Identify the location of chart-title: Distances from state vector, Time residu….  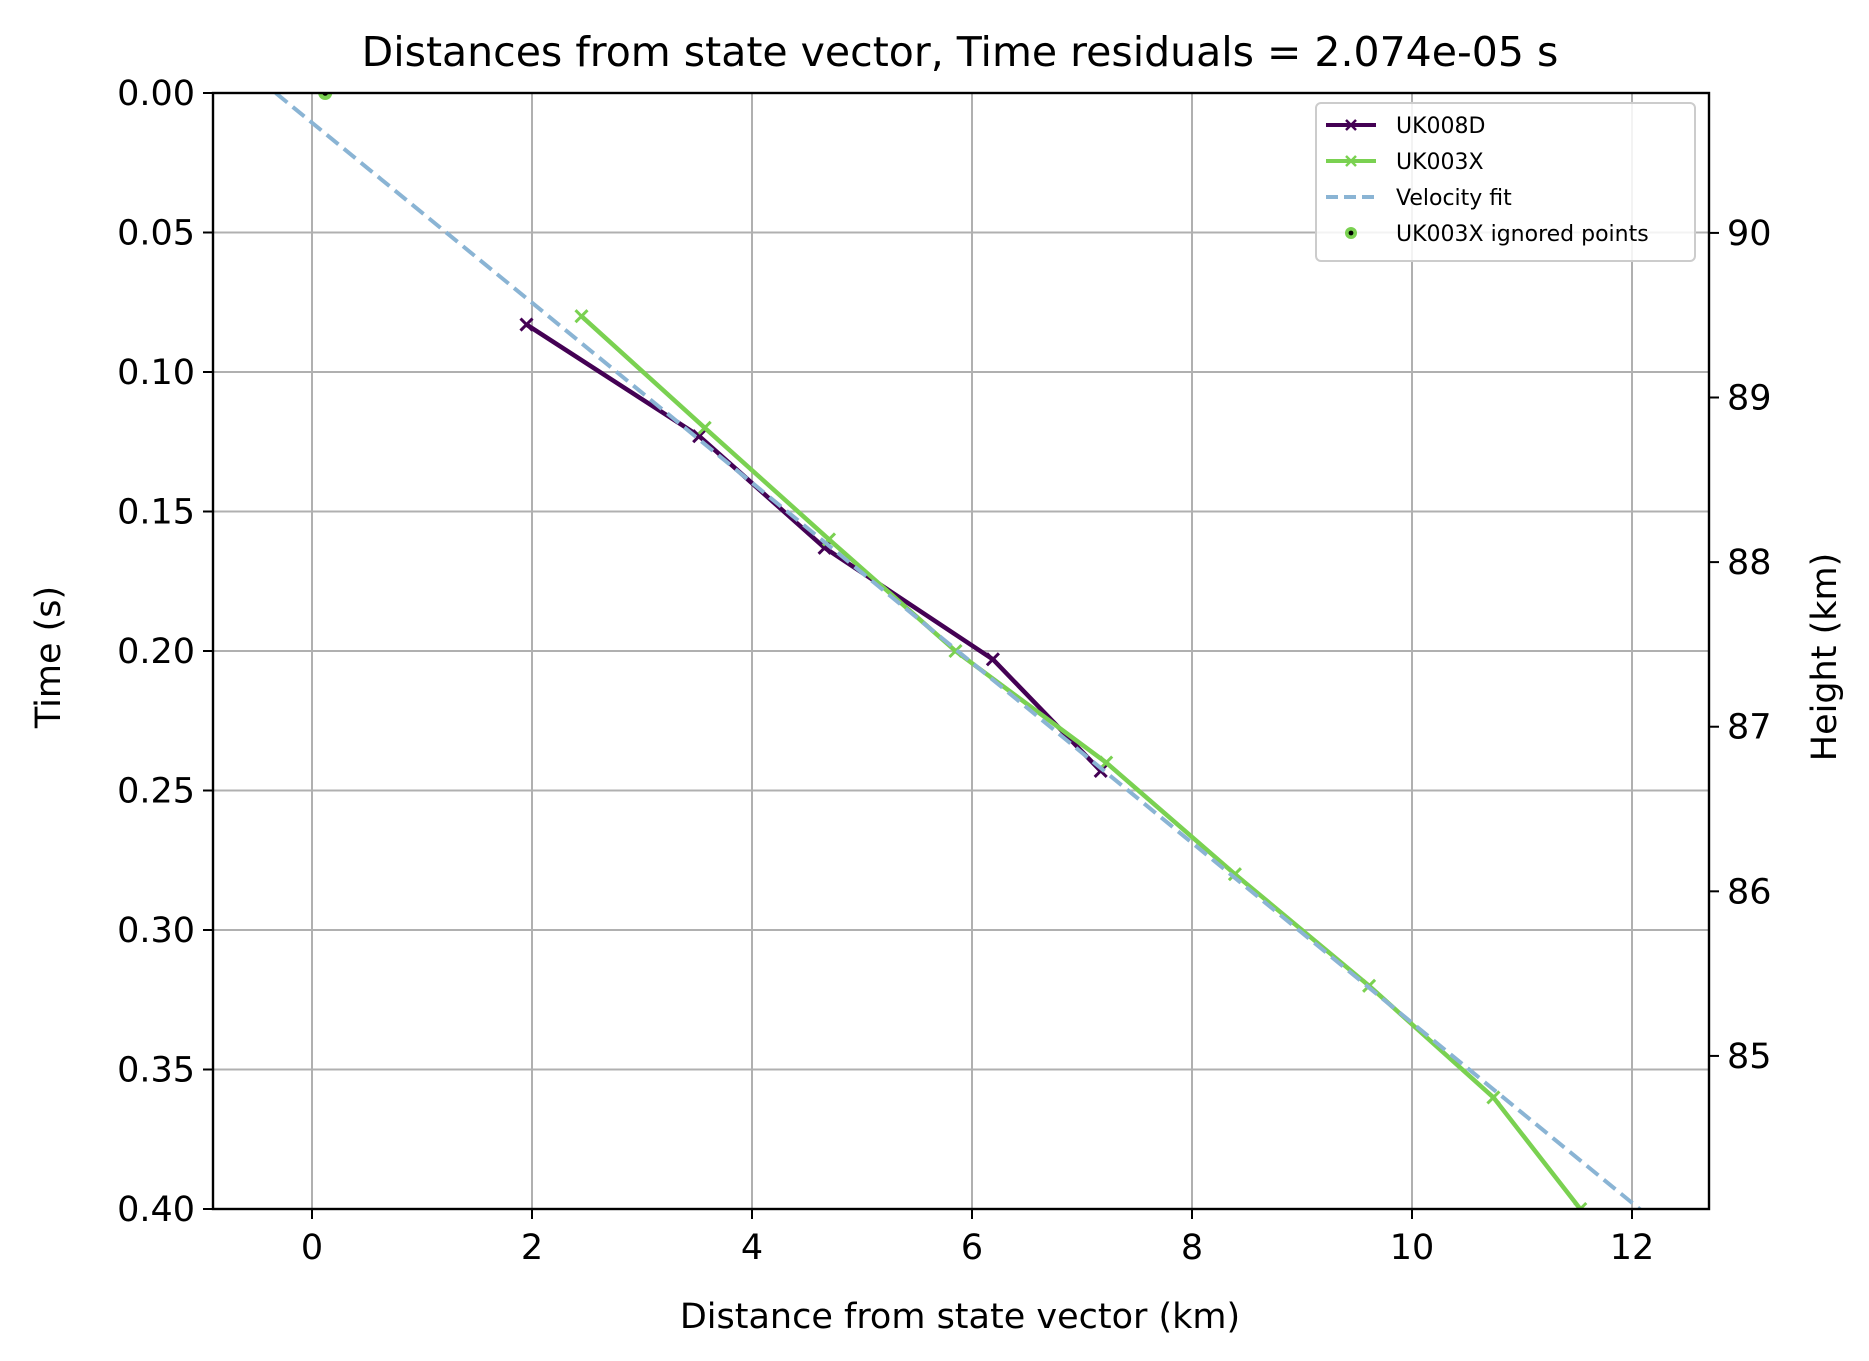
(960, 52).